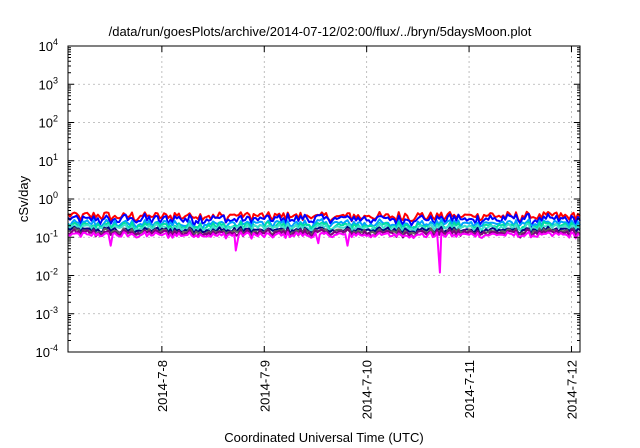 The height and width of the screenshot is (448, 640). What do you see at coordinates (367, 389) in the screenshot?
I see `x-tick-label: 2014-7-10` at bounding box center [367, 389].